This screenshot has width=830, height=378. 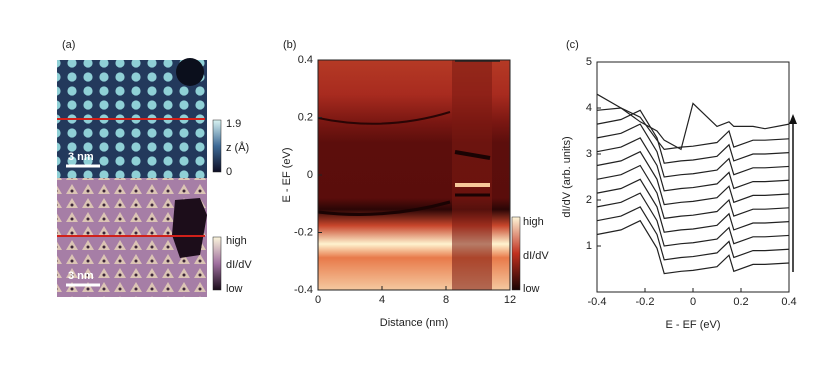 What do you see at coordinates (305, 60) in the screenshot?
I see `y-tick-label: 0.4` at bounding box center [305, 60].